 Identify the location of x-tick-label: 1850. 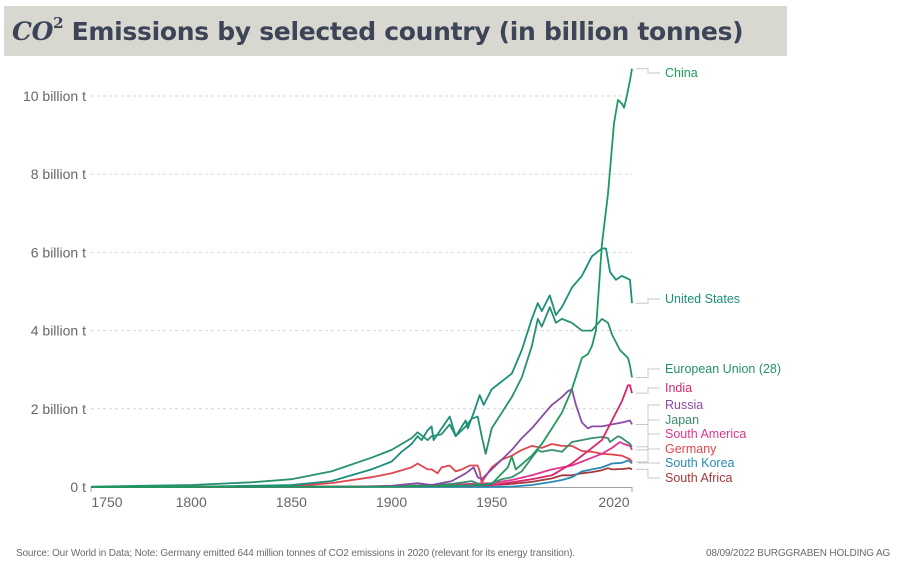
(291, 502).